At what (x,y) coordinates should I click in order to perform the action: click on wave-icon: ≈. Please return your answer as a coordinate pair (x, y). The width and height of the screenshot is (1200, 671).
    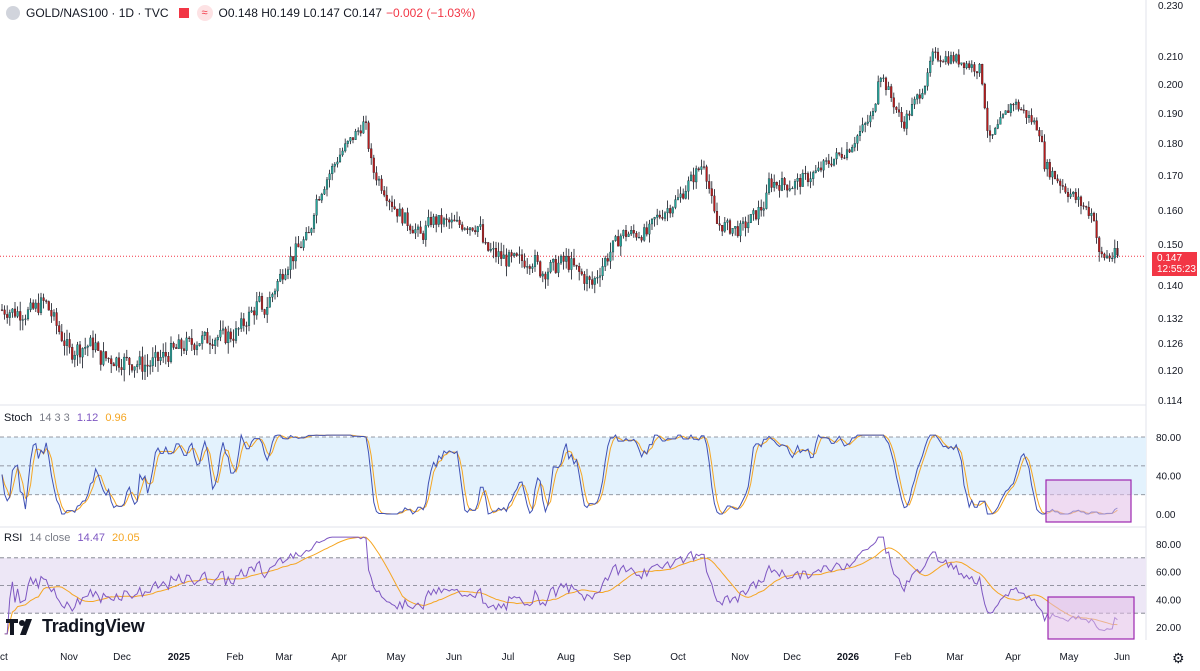
    Looking at the image, I should click on (204, 13).